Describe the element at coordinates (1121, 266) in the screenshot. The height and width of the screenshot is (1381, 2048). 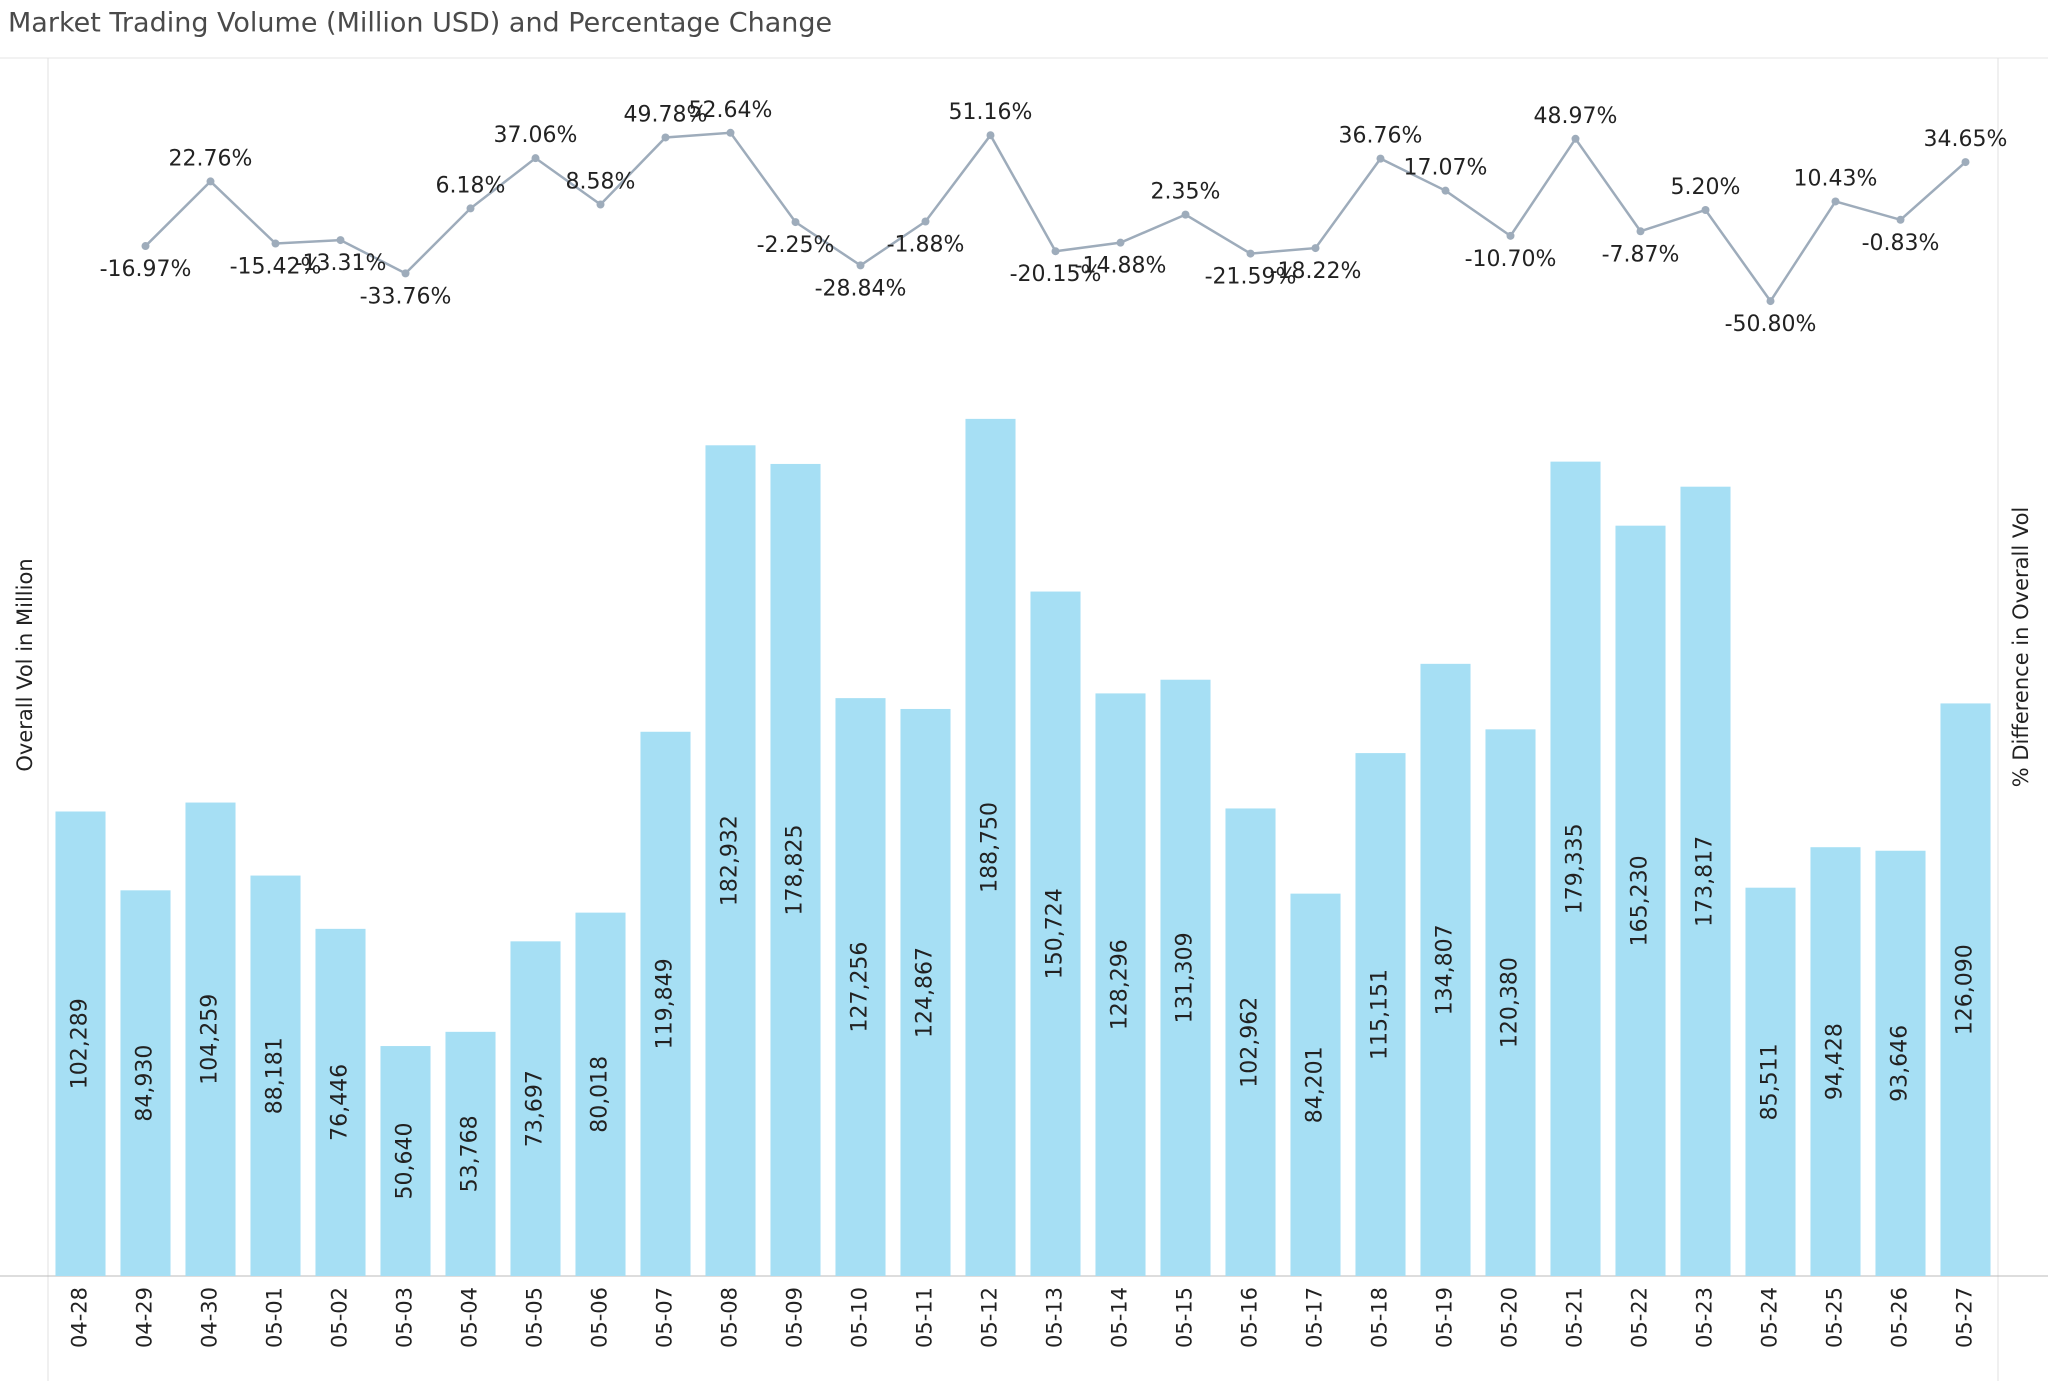
I see `line-value-label: -14.88%` at that location.